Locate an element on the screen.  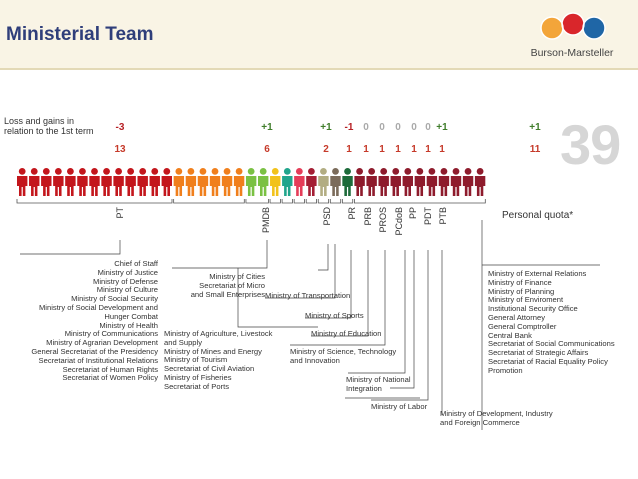
count-value: 13 is located at coordinates (120, 149).